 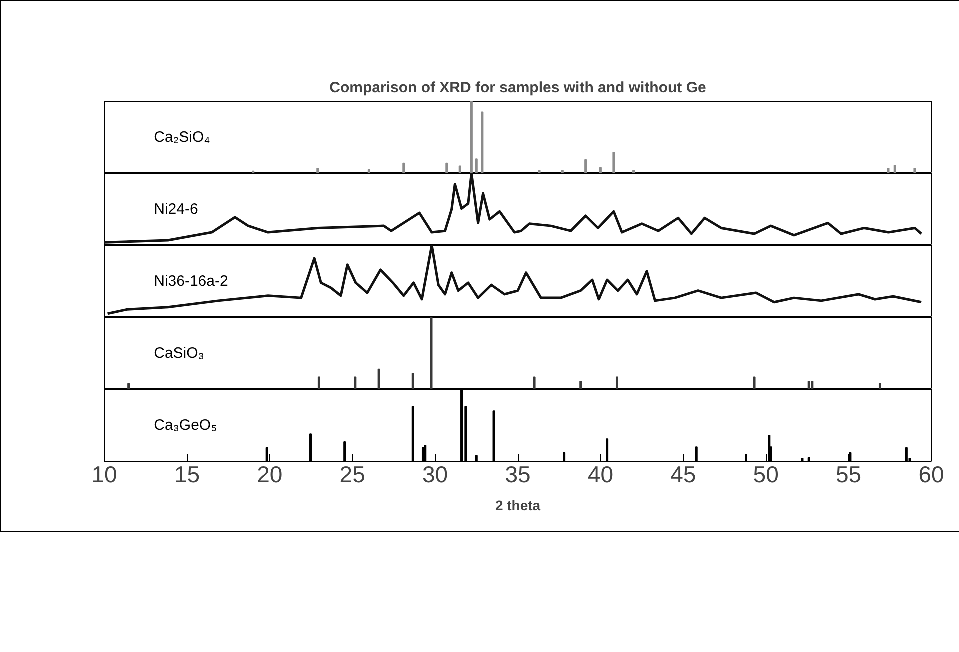 I want to click on x-tick-label: 20, so click(x=270, y=475).